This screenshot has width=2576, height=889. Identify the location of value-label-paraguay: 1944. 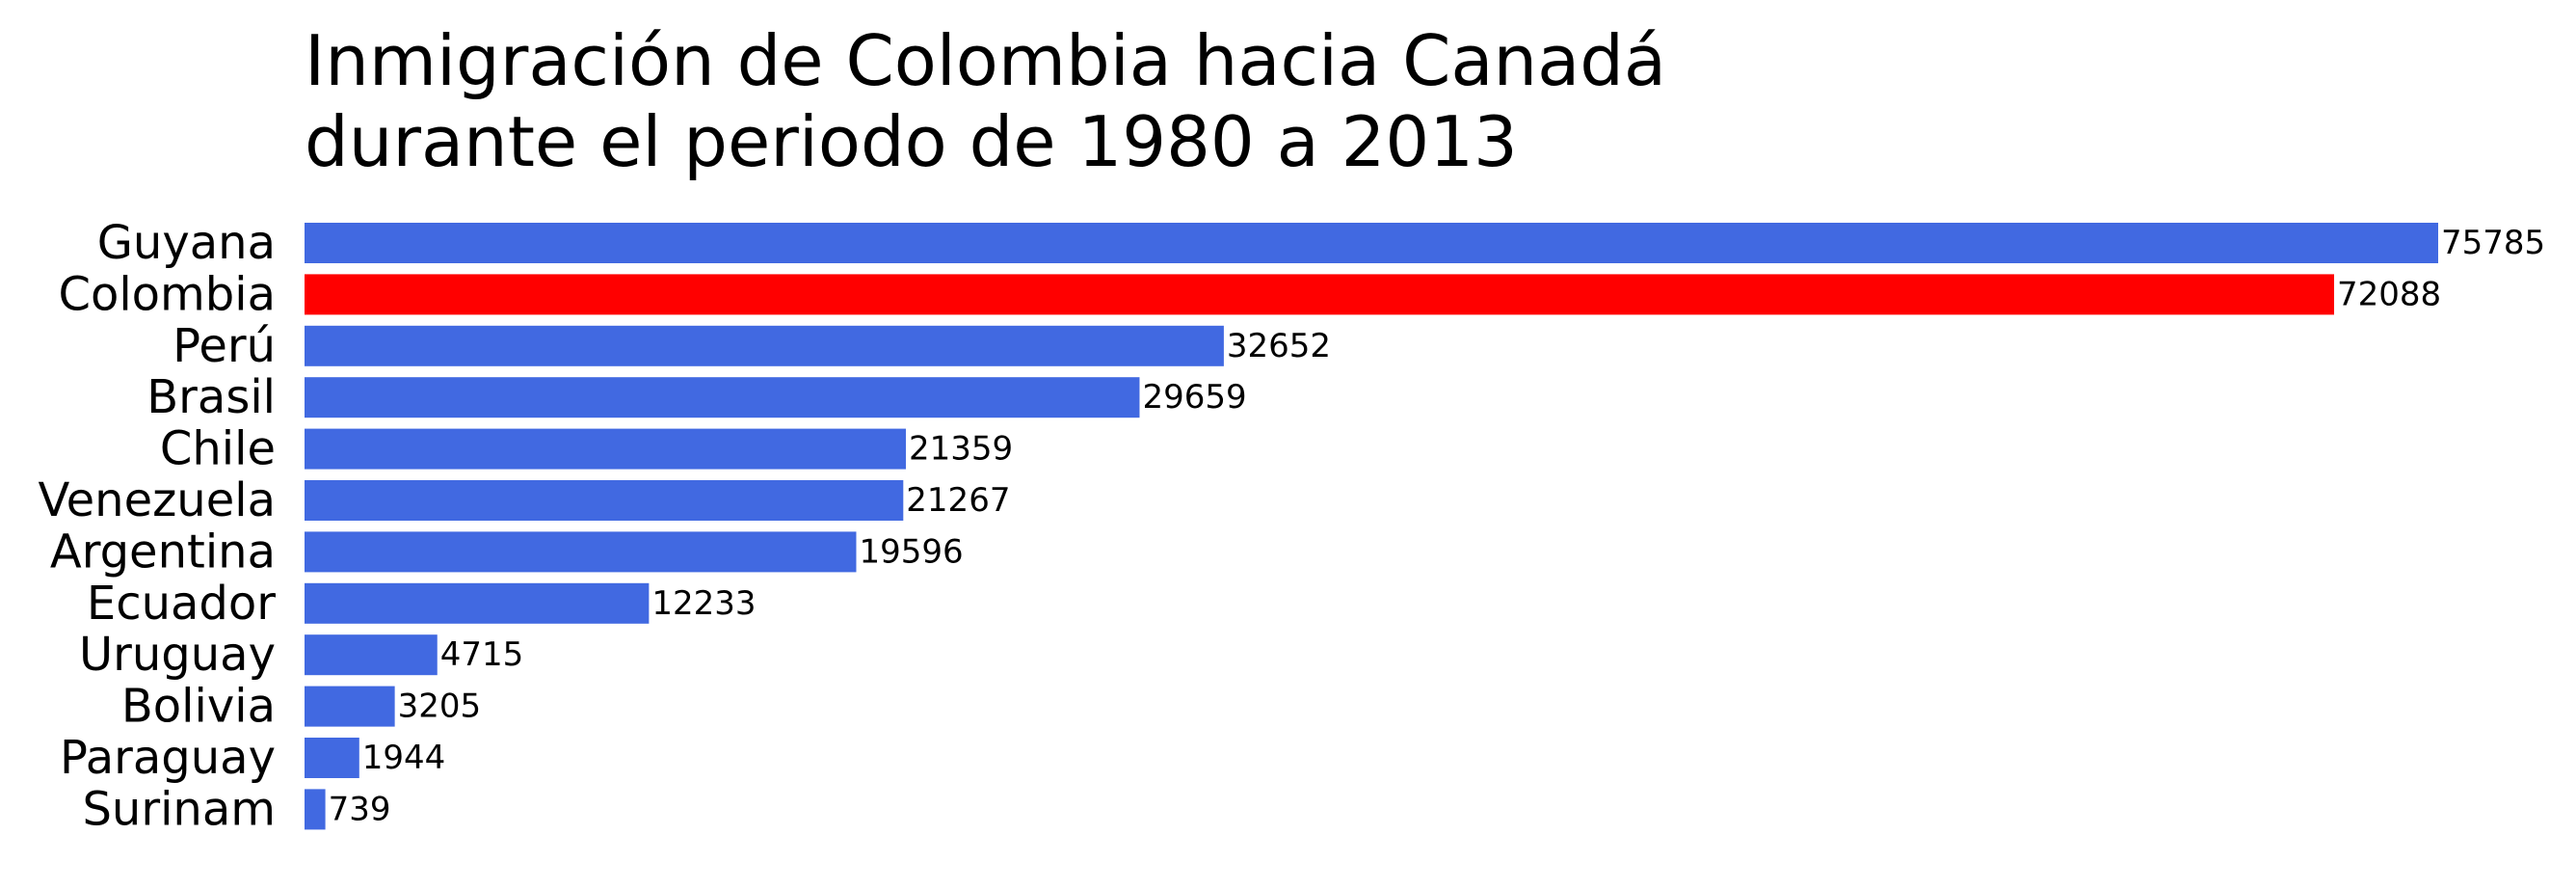
(404, 758).